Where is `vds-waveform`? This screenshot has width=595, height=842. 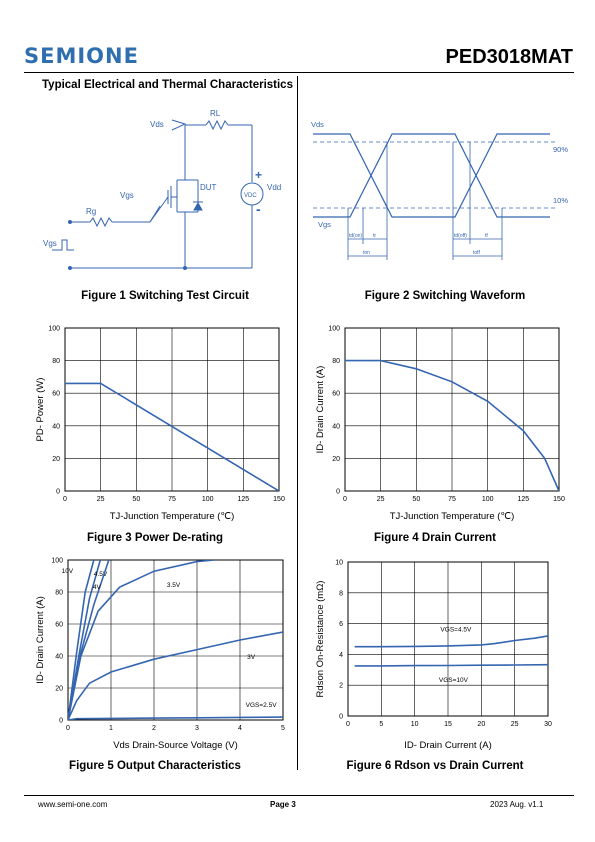 vds-waveform is located at coordinates (431, 175).